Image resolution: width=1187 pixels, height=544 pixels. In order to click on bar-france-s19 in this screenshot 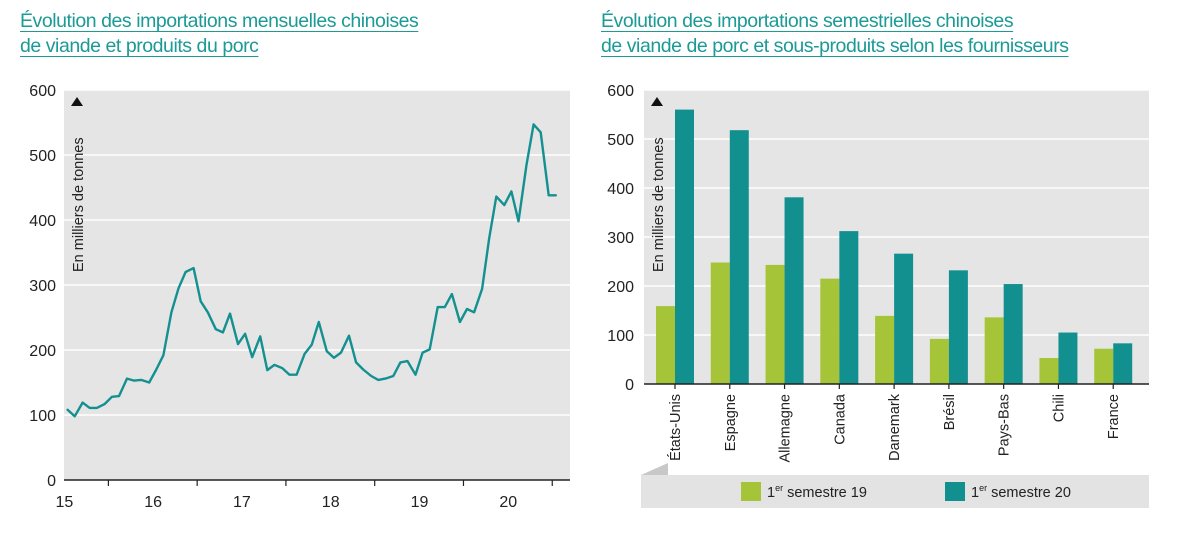, I will do `click(1104, 366)`.